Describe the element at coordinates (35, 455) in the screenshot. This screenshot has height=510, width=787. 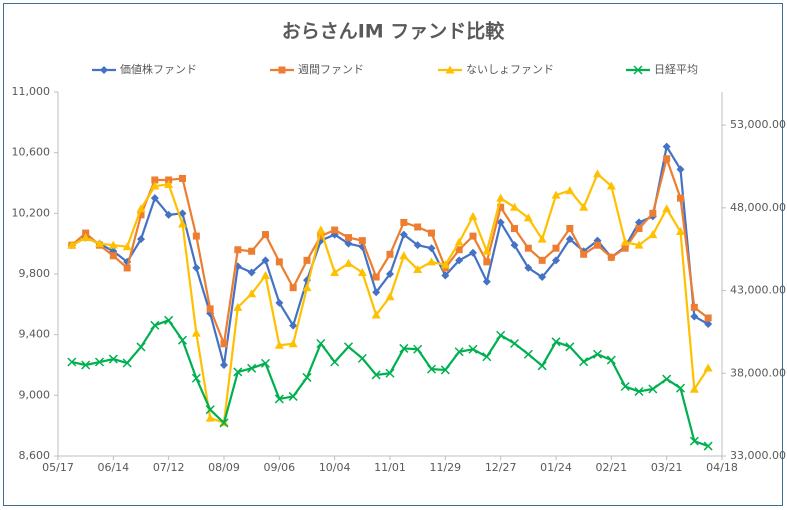
I see `y-tick-label: 8,600` at that location.